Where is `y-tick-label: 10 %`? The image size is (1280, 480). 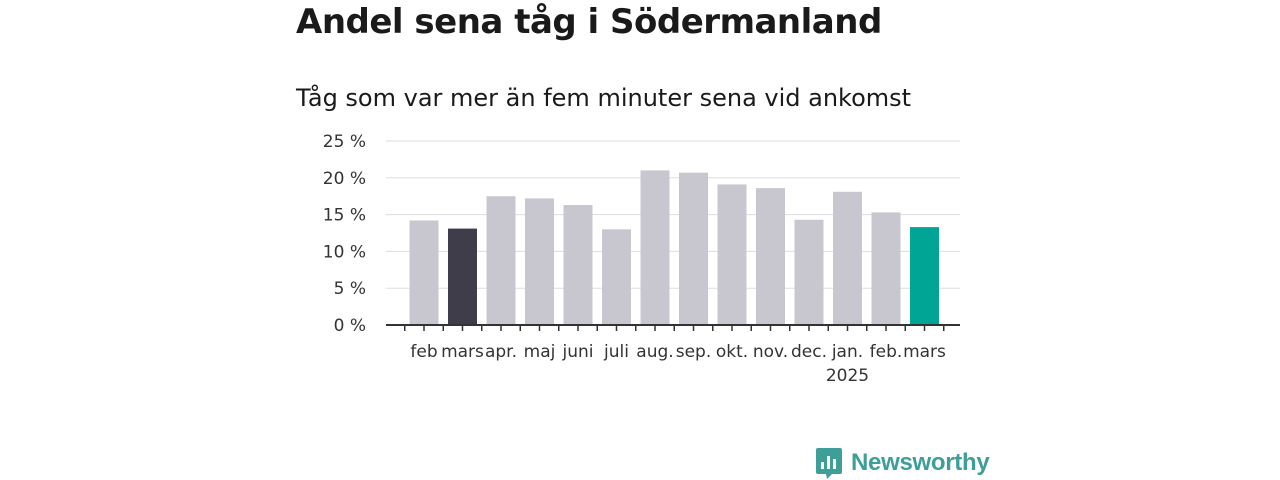 y-tick-label: 10 % is located at coordinates (344, 252).